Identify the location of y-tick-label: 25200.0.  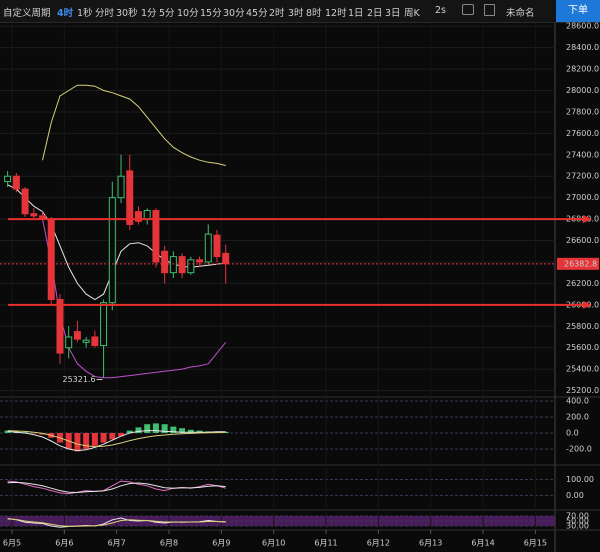
(582, 390).